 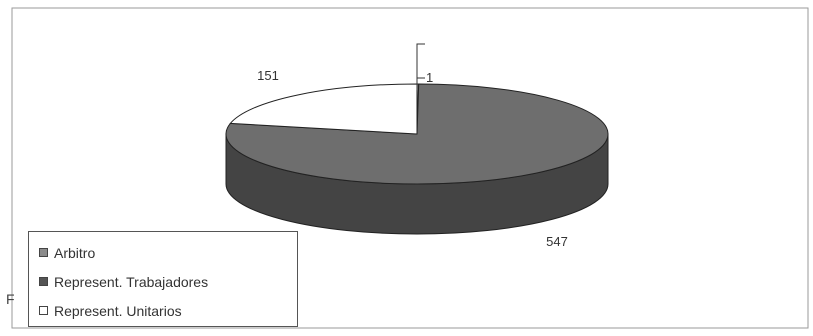 What do you see at coordinates (268, 75) in the screenshot?
I see `data-label-represent-unitarios: 151` at bounding box center [268, 75].